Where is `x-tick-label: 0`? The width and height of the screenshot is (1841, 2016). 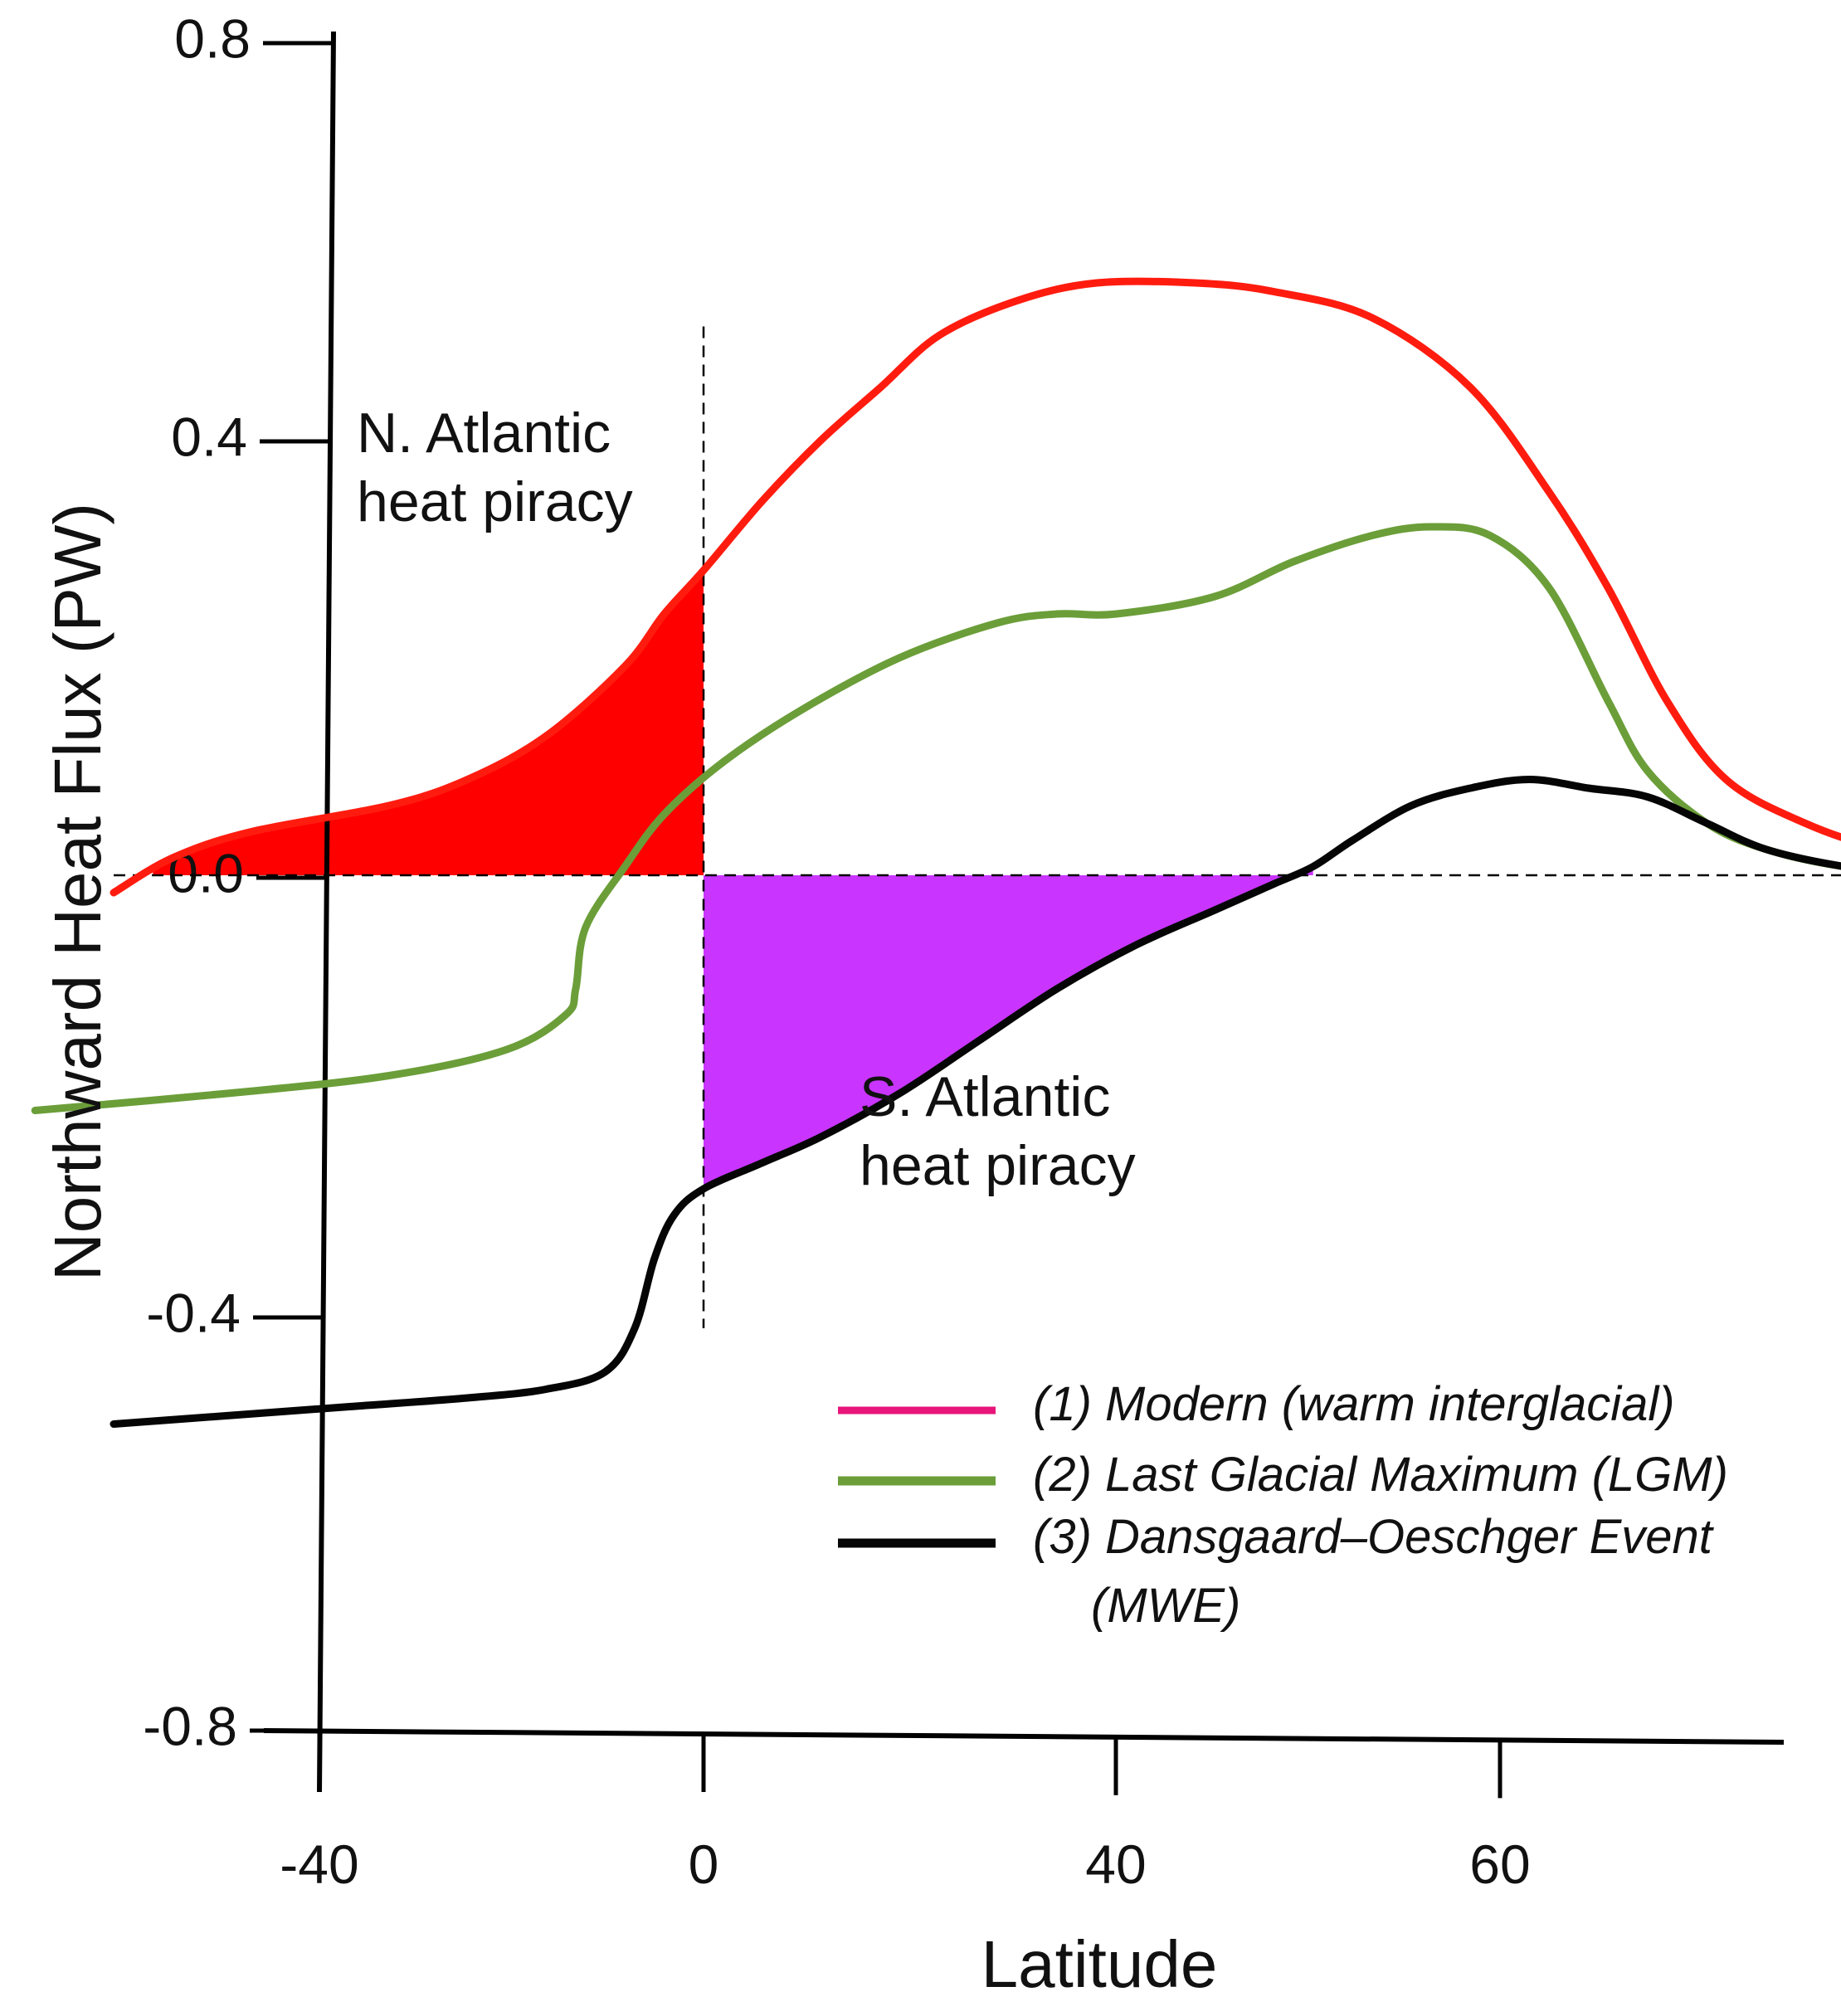 x-tick-label: 0 is located at coordinates (704, 1864).